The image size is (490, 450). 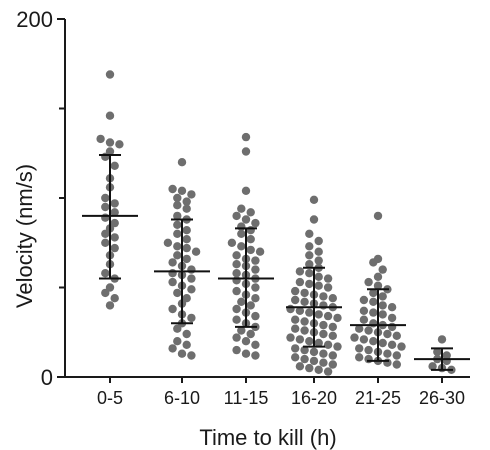 What do you see at coordinates (314, 398) in the screenshot?
I see `x-tick-label: 16-20` at bounding box center [314, 398].